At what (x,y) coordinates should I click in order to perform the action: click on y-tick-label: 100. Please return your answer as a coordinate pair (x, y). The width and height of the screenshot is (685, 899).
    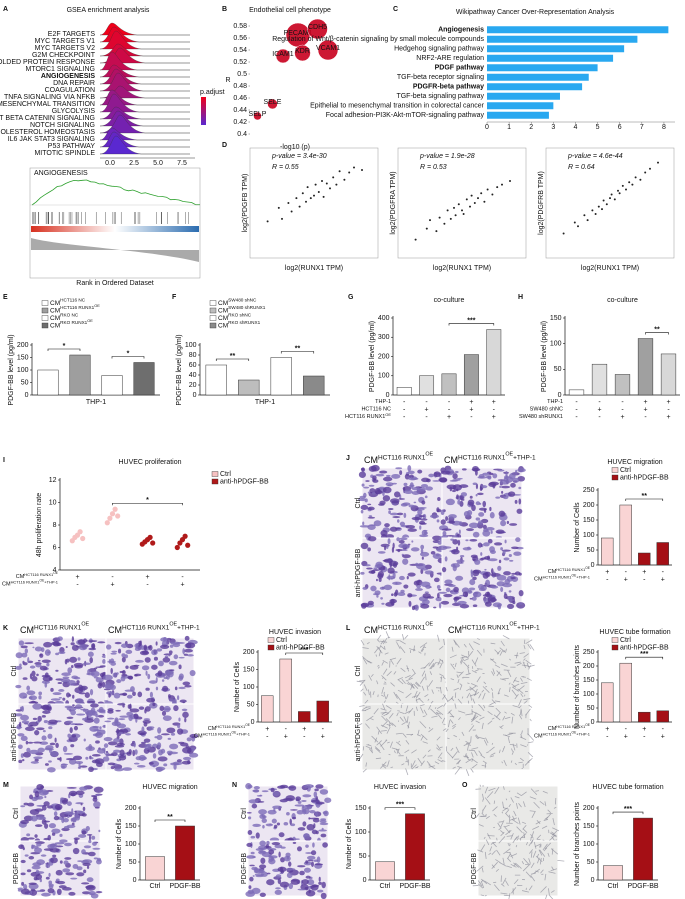
    Looking at the image, I should click on (23, 370).